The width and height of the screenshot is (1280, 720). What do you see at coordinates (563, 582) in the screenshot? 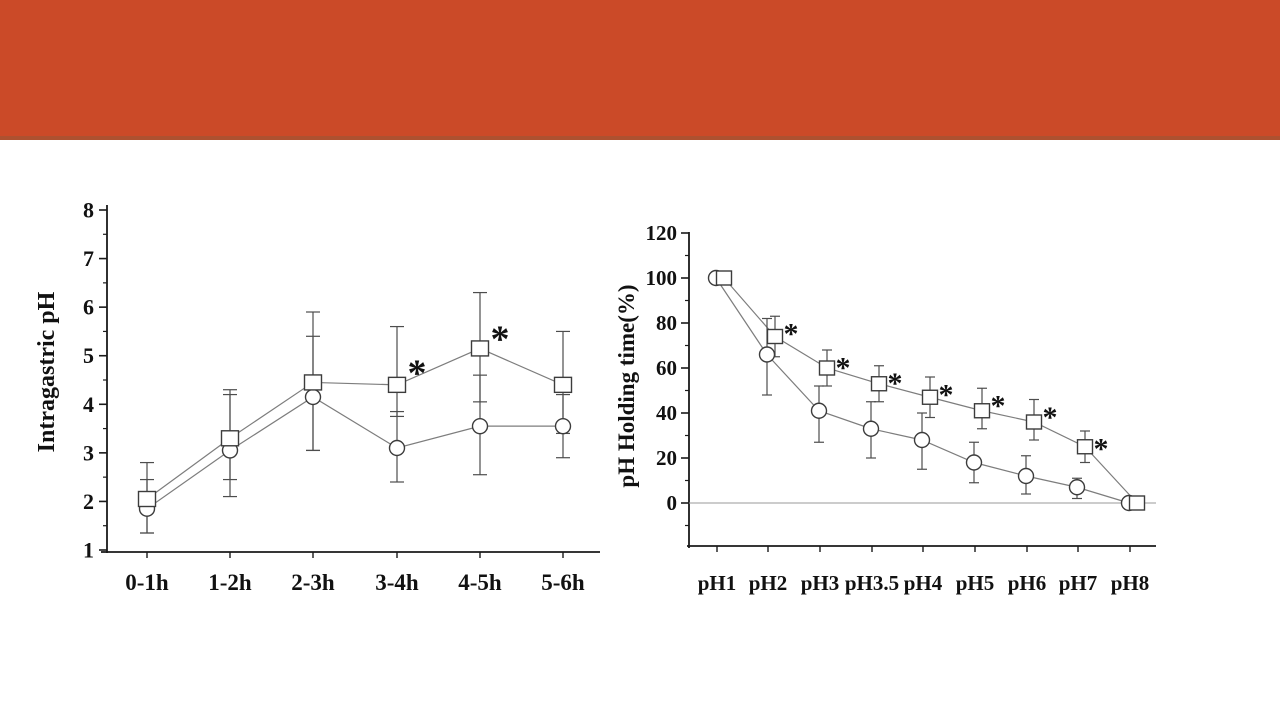
I see `category-label: 5-6h` at bounding box center [563, 582].